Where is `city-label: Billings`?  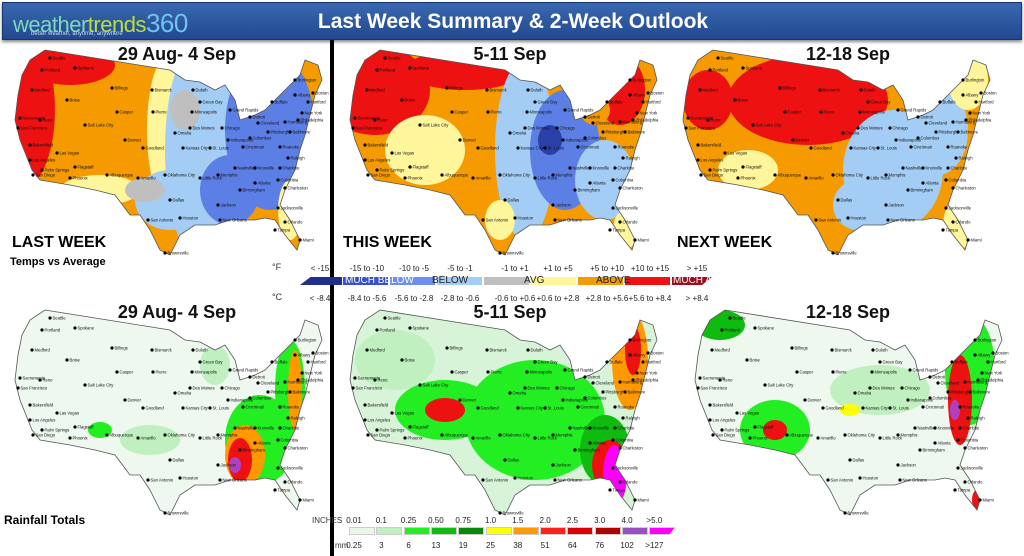
city-label: Billings is located at coordinates (121, 348).